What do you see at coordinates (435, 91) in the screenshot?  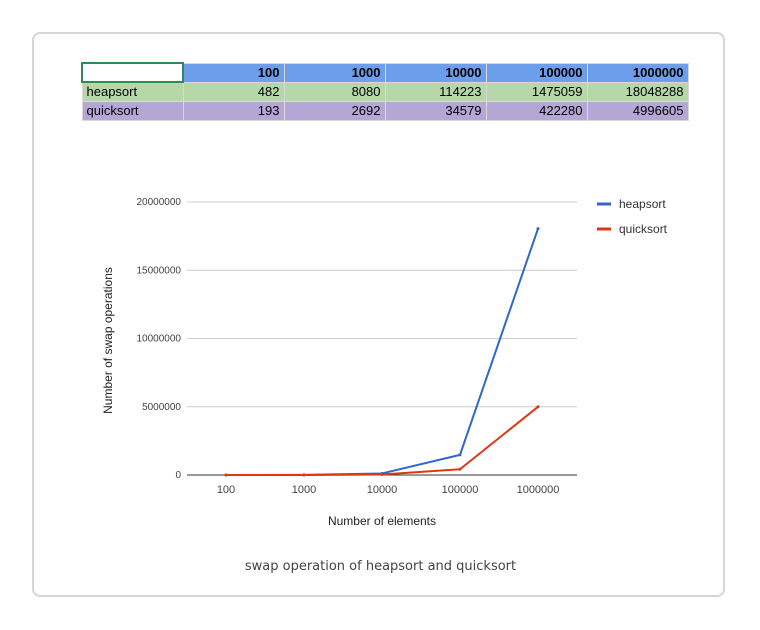 I see `table-cell: 114223` at bounding box center [435, 91].